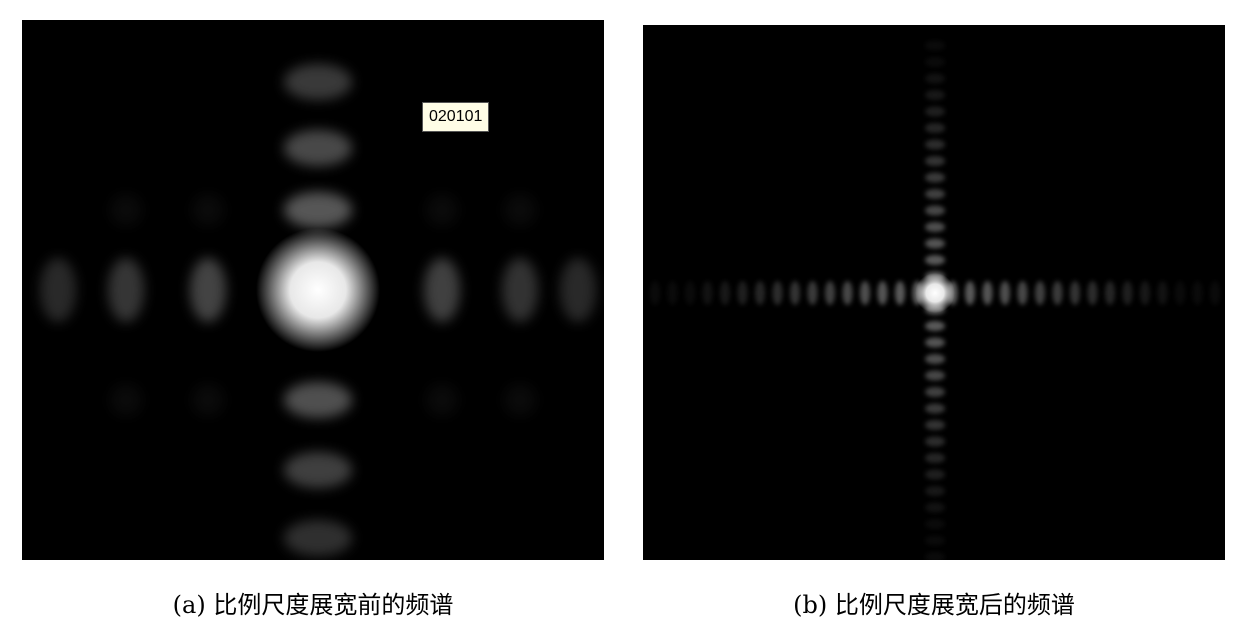 This screenshot has height=623, width=1257. What do you see at coordinates (934, 605) in the screenshot?
I see `caption-b: (b) 比例尺度展宽后的频谱` at bounding box center [934, 605].